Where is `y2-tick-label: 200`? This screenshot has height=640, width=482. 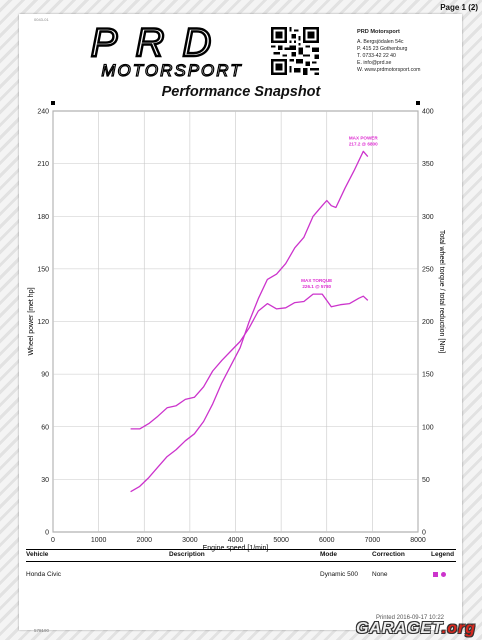
y2-tick-label: 200 is located at coordinates (428, 322).